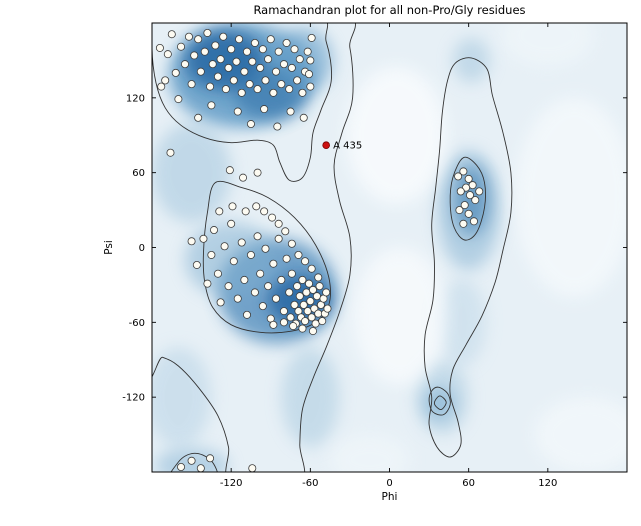 Image resolution: width=641 pixels, height=526 pixels. Describe the element at coordinates (440, 403) in the screenshot. I see `density-contour-bottom-small-core` at that location.